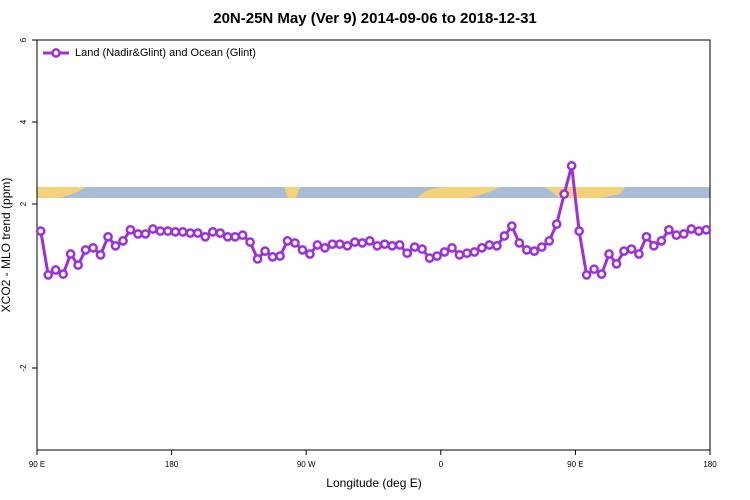 The image size is (750, 500). Describe the element at coordinates (23, 121) in the screenshot. I see `y-tick-label: 4` at that location.